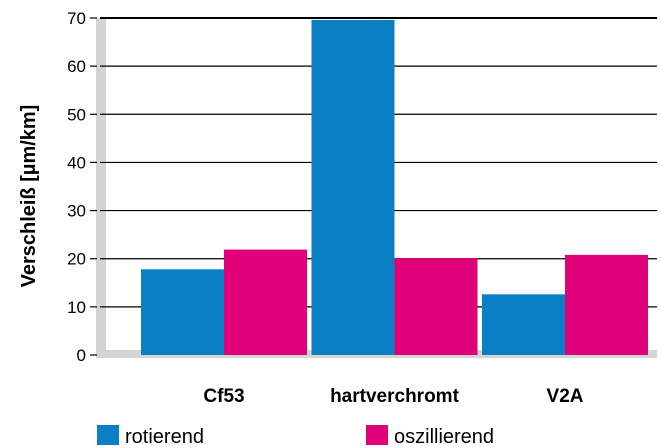 The image size is (661, 448). Describe the element at coordinates (29, 196) in the screenshot. I see `y-axis-label: Verschleiß [µm/km]` at that location.